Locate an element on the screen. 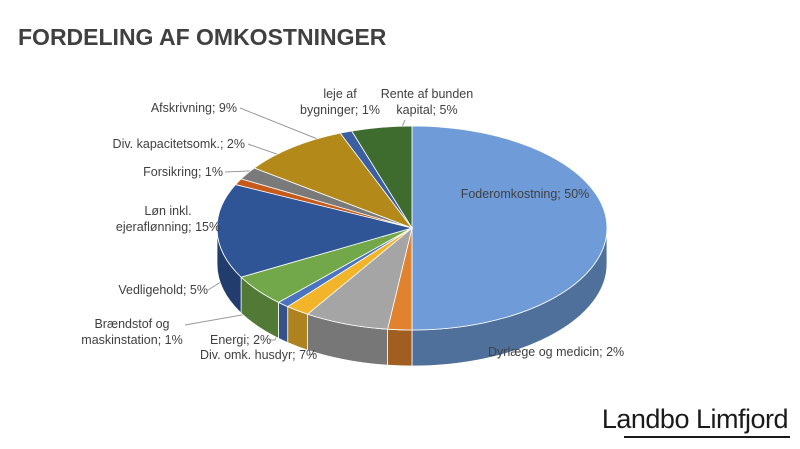  logo-underline is located at coordinates (707, 437).